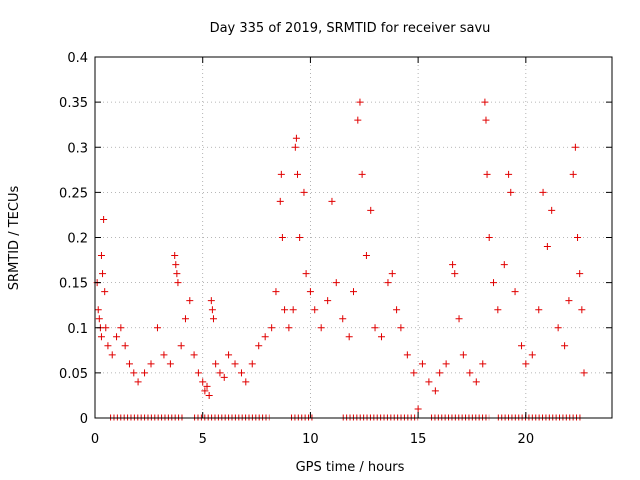  Describe the element at coordinates (77, 148) in the screenshot. I see `y-tick-label: 0.3` at that location.